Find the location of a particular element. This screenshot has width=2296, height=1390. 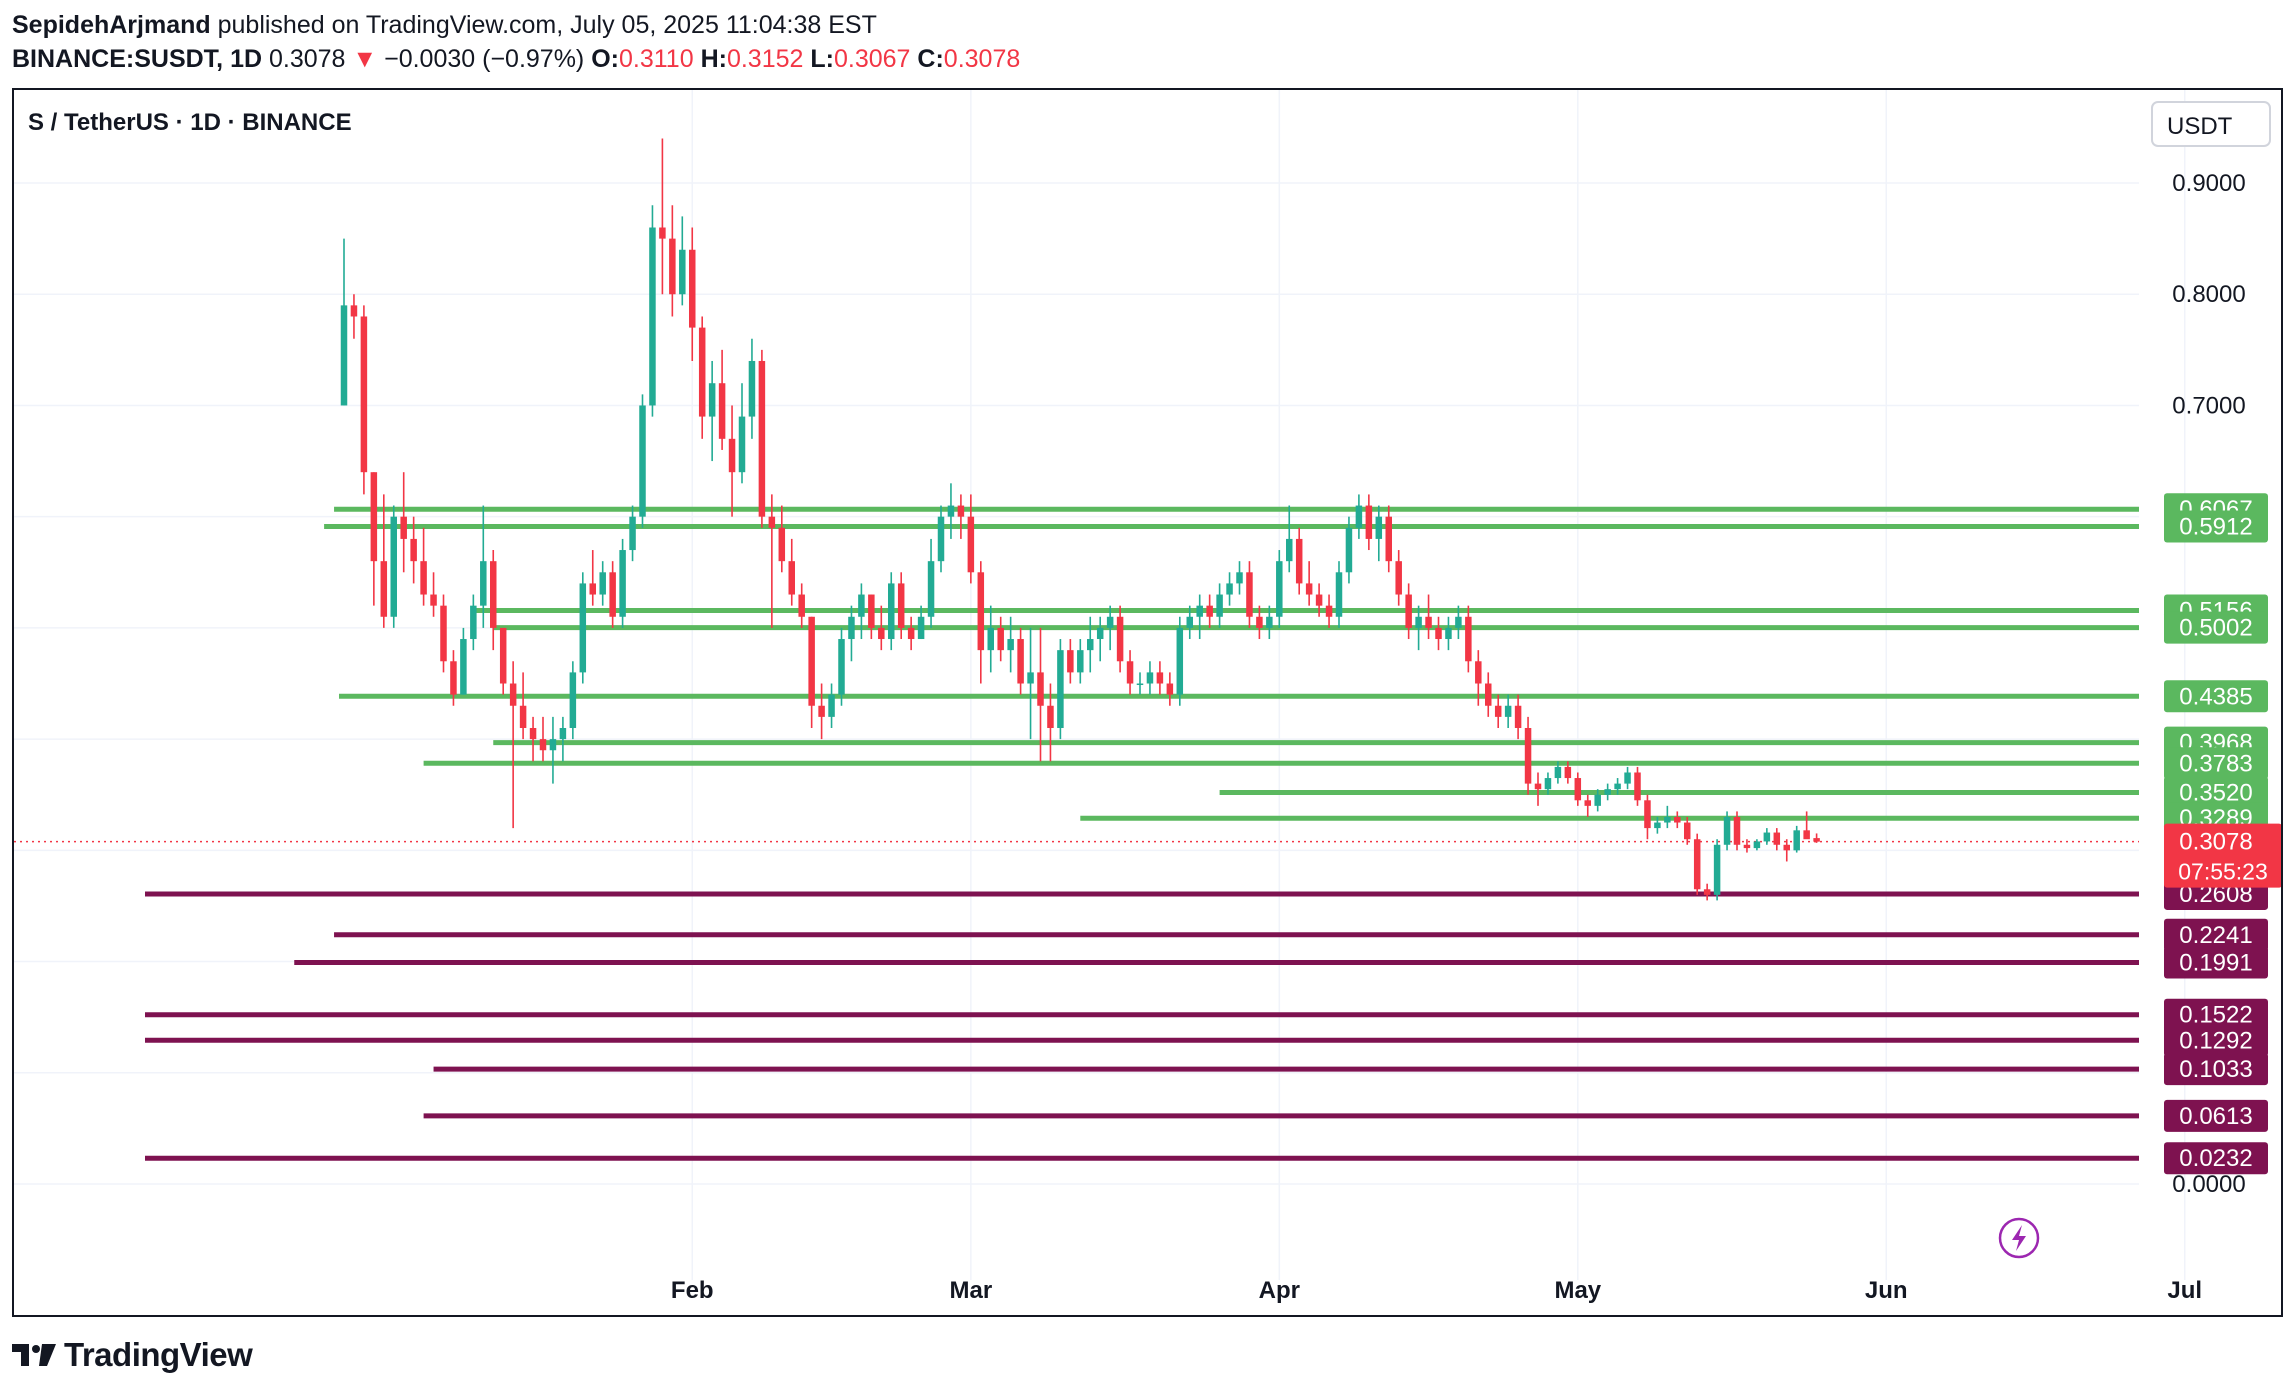

y-axis-tick-label: 0.7000 is located at coordinates (2208, 405).